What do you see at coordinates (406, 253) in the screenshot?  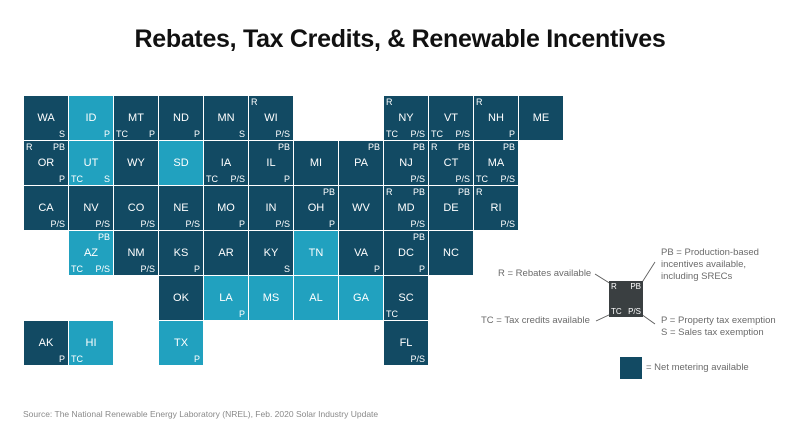 I see `state-tile-dc: DC PB P` at bounding box center [406, 253].